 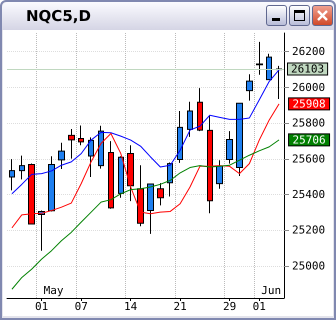 I want to click on annotation: May, so click(x=54, y=290).